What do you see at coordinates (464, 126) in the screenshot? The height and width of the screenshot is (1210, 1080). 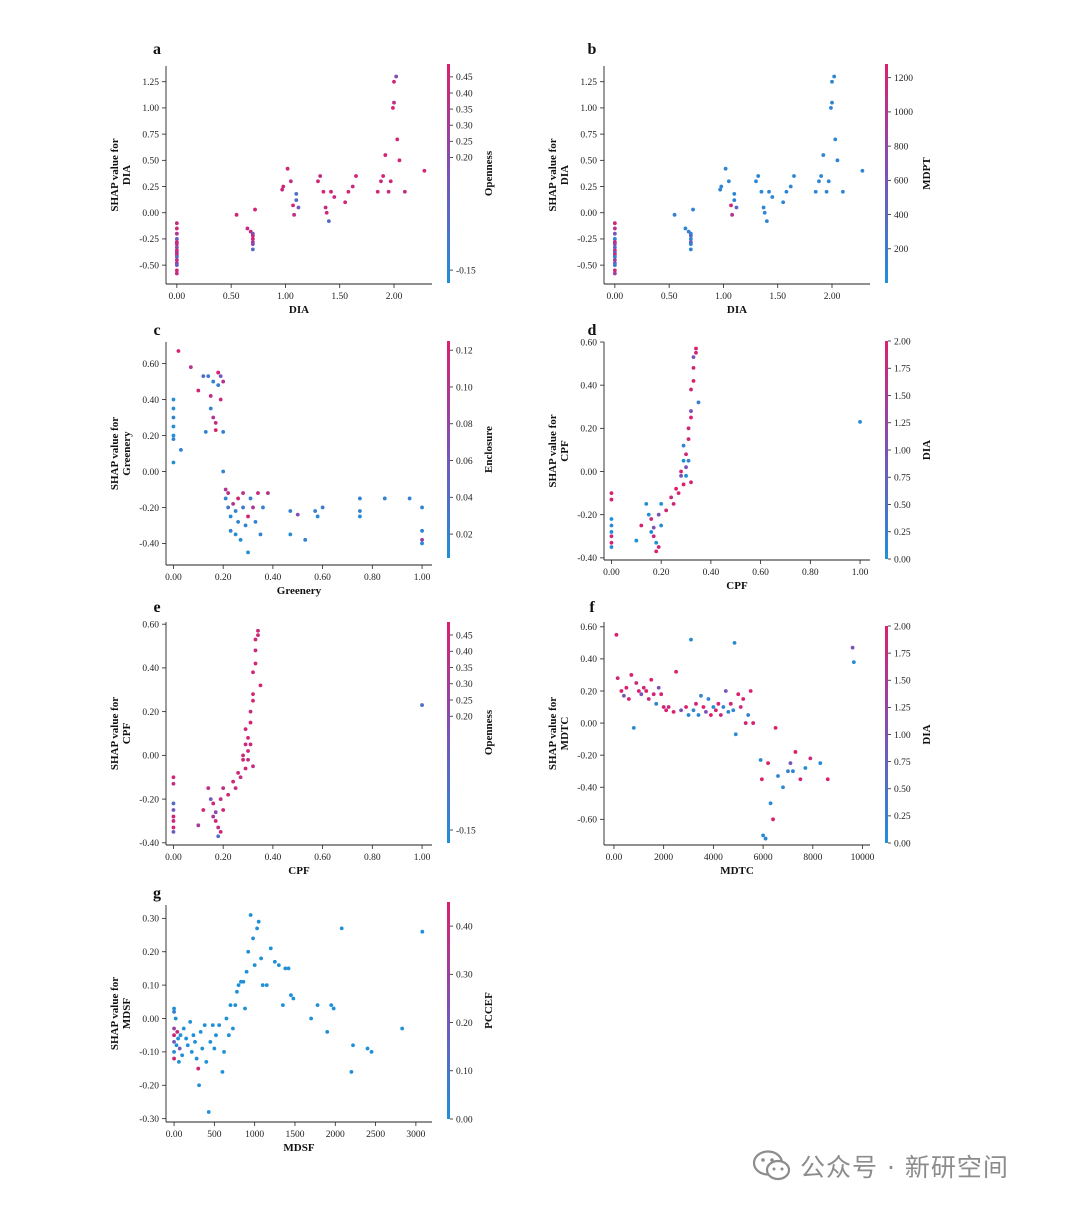 I see `colorbar-tick-label: 0.30` at bounding box center [464, 126].